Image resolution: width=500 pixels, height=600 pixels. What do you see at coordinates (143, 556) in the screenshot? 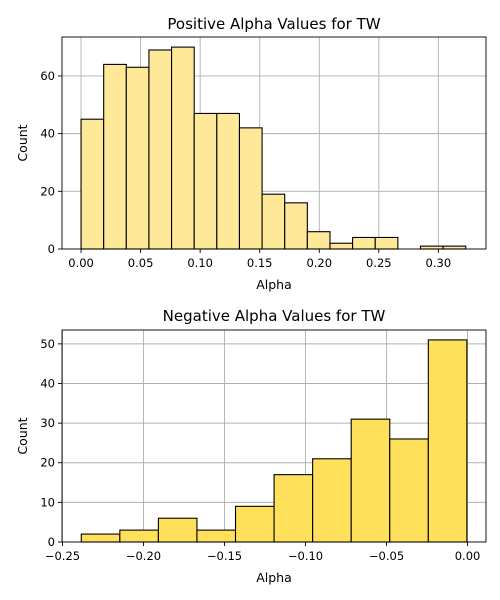
I see `x-tick-label: −0.20` at bounding box center [143, 556].